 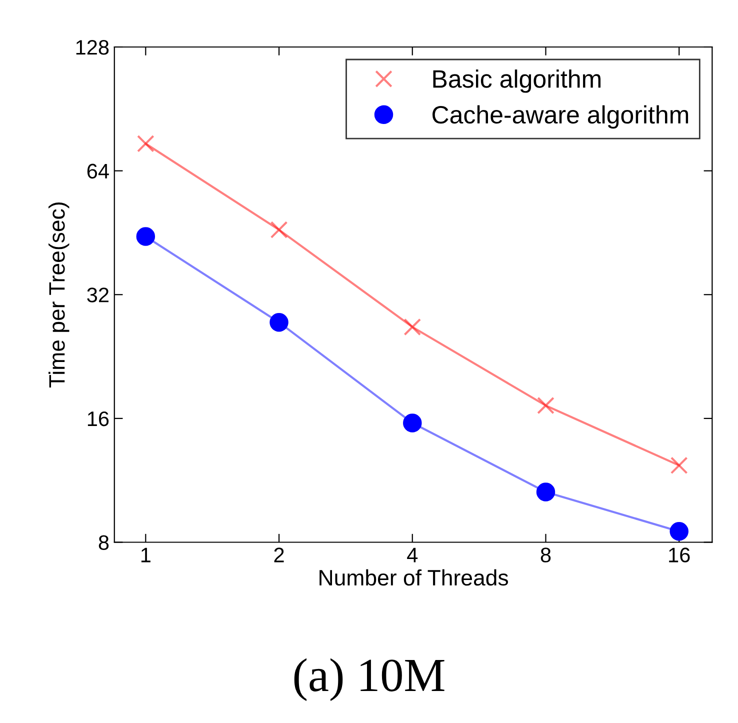 What do you see at coordinates (59, 295) in the screenshot?
I see `y-axis-title: Time per Tree(sec)` at bounding box center [59, 295].